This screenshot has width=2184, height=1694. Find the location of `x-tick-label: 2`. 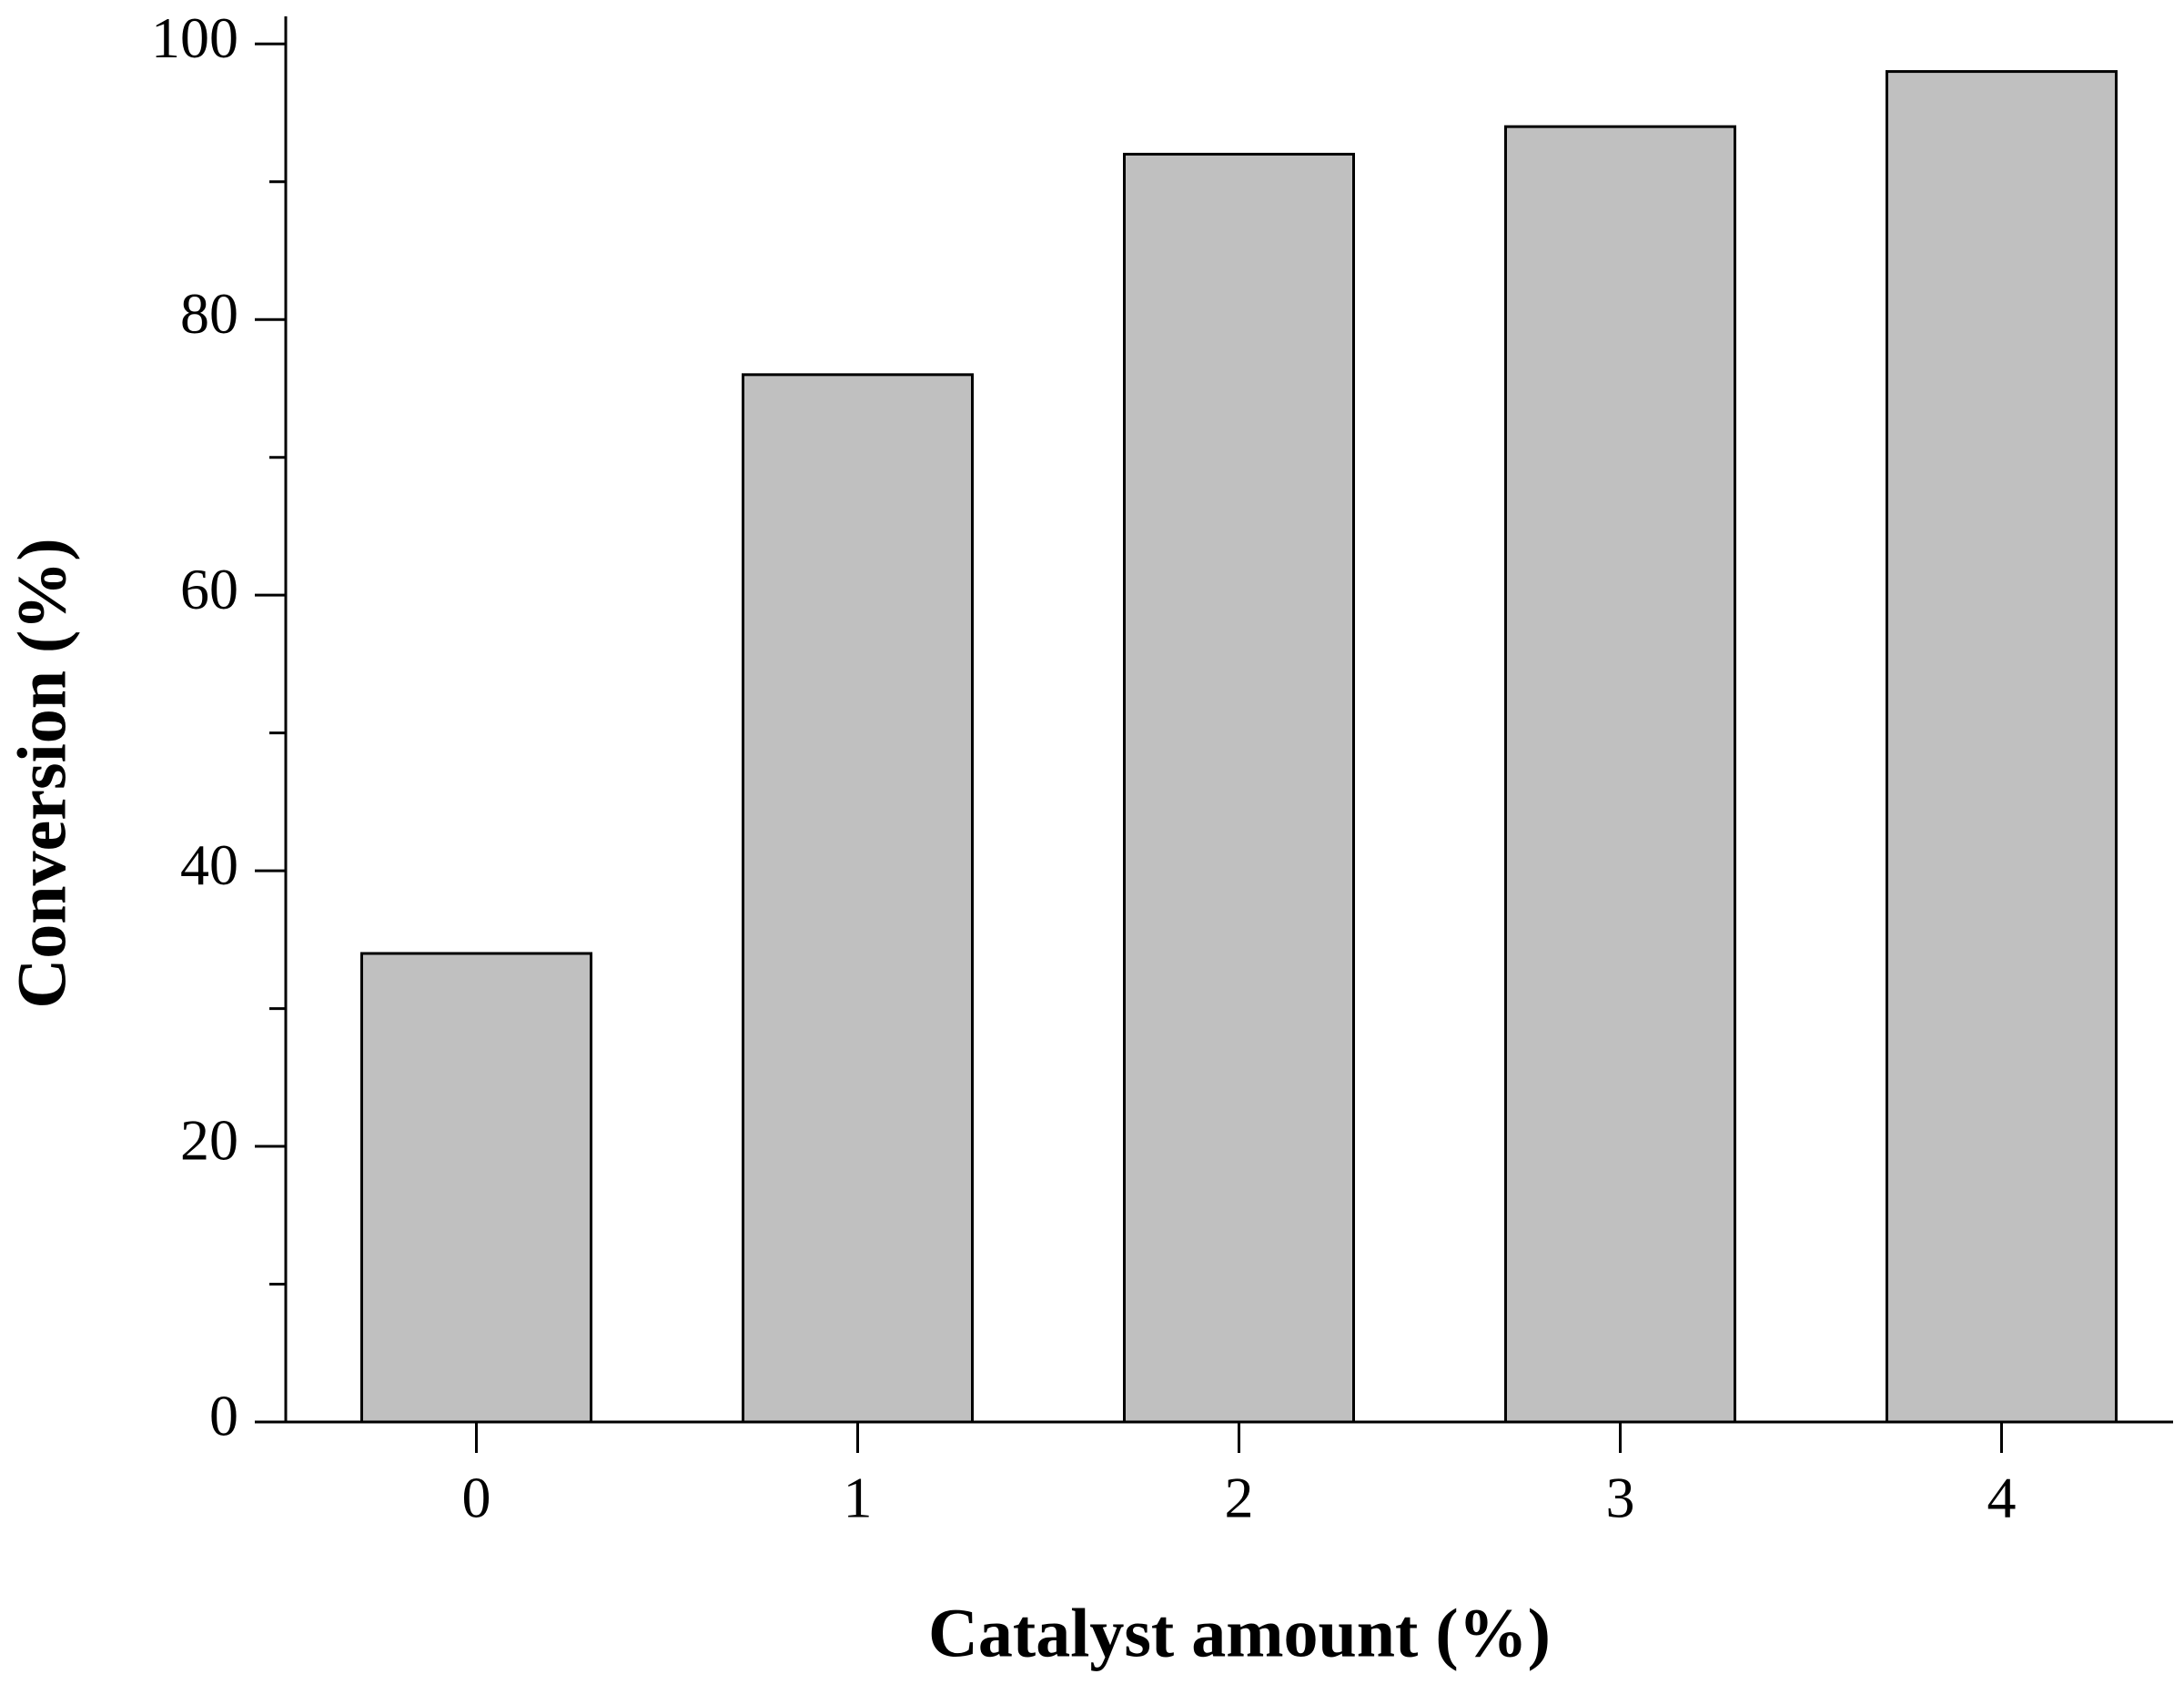

x-tick-label: 2 is located at coordinates (1240, 1498).